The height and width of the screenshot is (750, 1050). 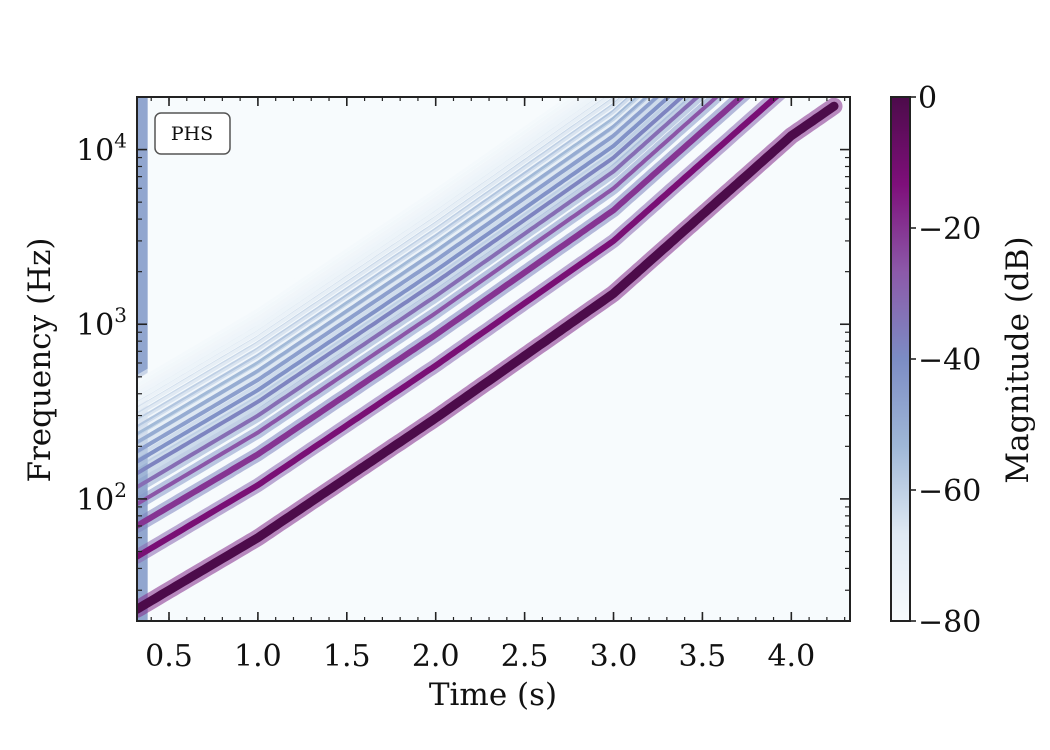 What do you see at coordinates (169, 656) in the screenshot?
I see `x-tick-label: 0.5` at bounding box center [169, 656].